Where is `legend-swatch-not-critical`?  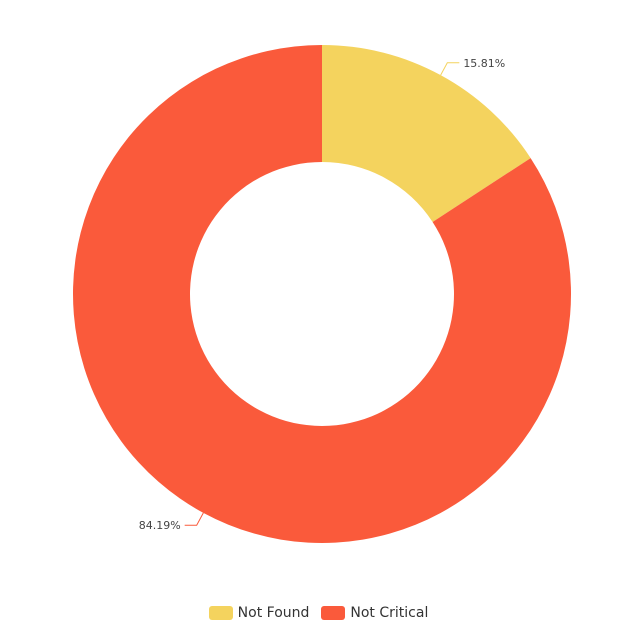
legend-swatch-not-critical is located at coordinates (333, 613).